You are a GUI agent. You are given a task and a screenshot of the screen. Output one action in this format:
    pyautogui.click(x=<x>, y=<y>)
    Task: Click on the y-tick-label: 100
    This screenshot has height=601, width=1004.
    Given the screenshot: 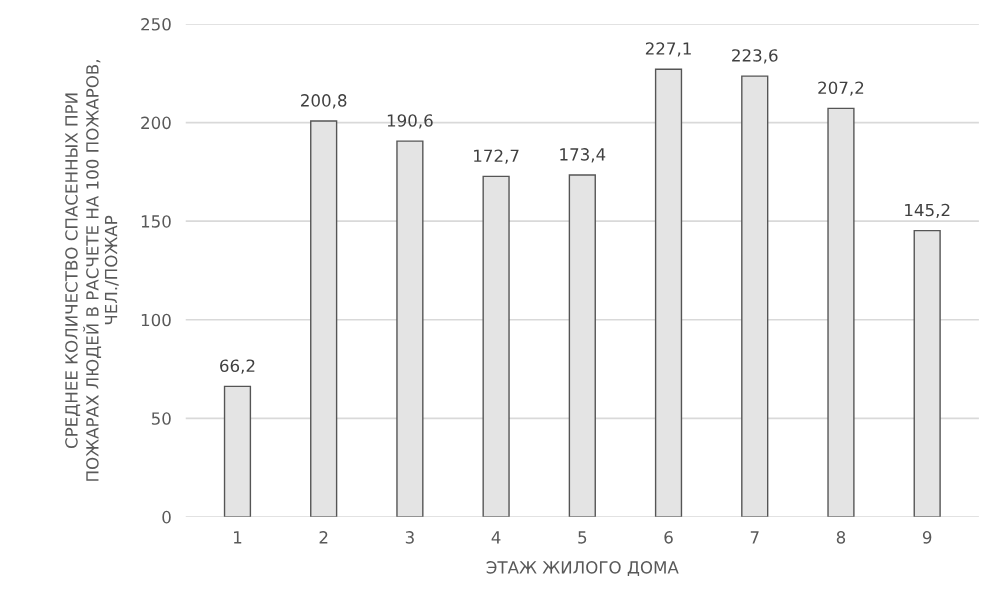 What is the action you would take?
    pyautogui.click(x=156, y=320)
    